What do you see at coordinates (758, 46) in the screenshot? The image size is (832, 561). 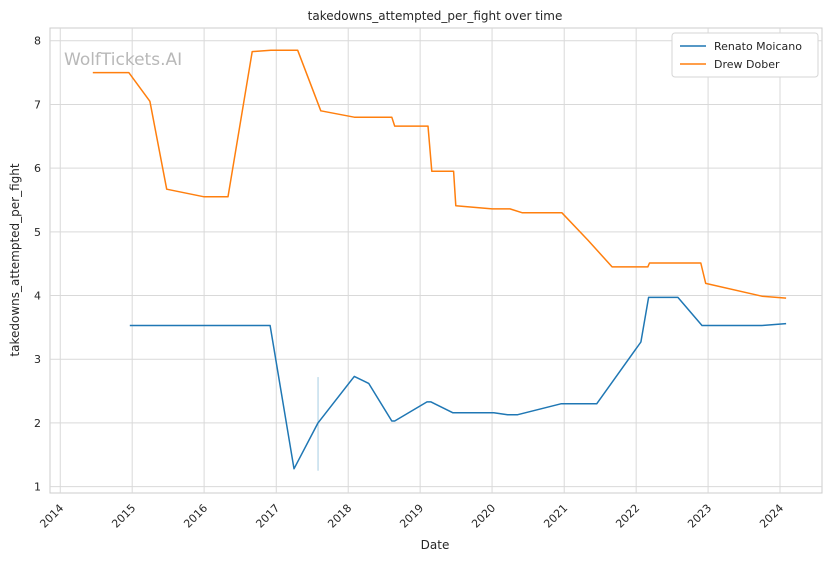 I see `legend-label-renato-moicano: Renato Moicano` at bounding box center [758, 46].